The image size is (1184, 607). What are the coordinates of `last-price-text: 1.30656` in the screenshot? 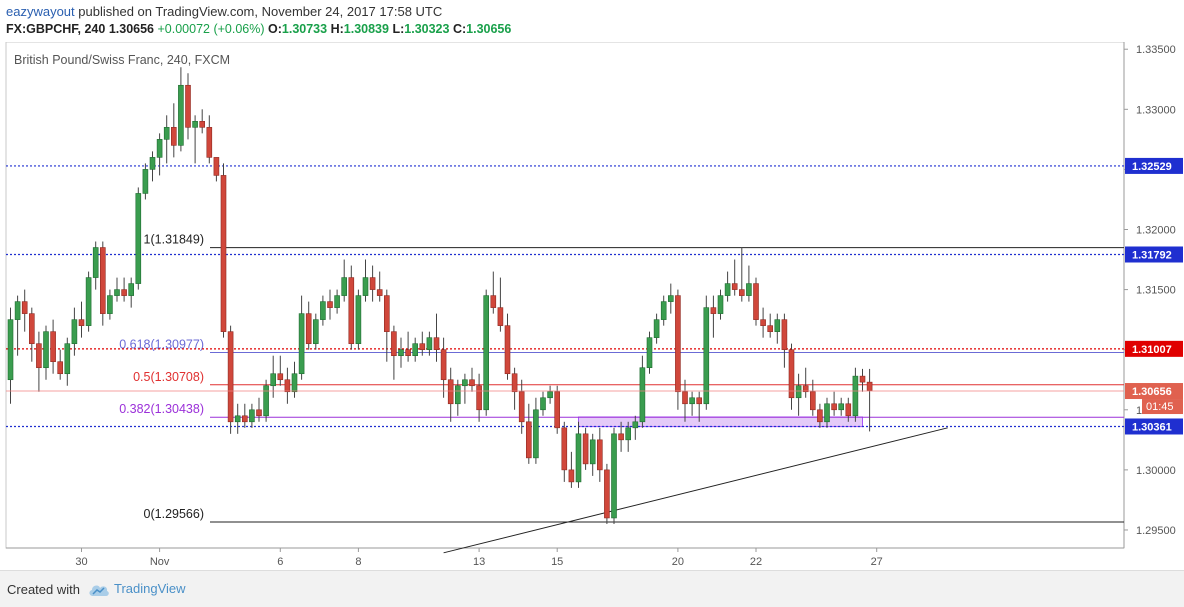 It's located at (1152, 392).